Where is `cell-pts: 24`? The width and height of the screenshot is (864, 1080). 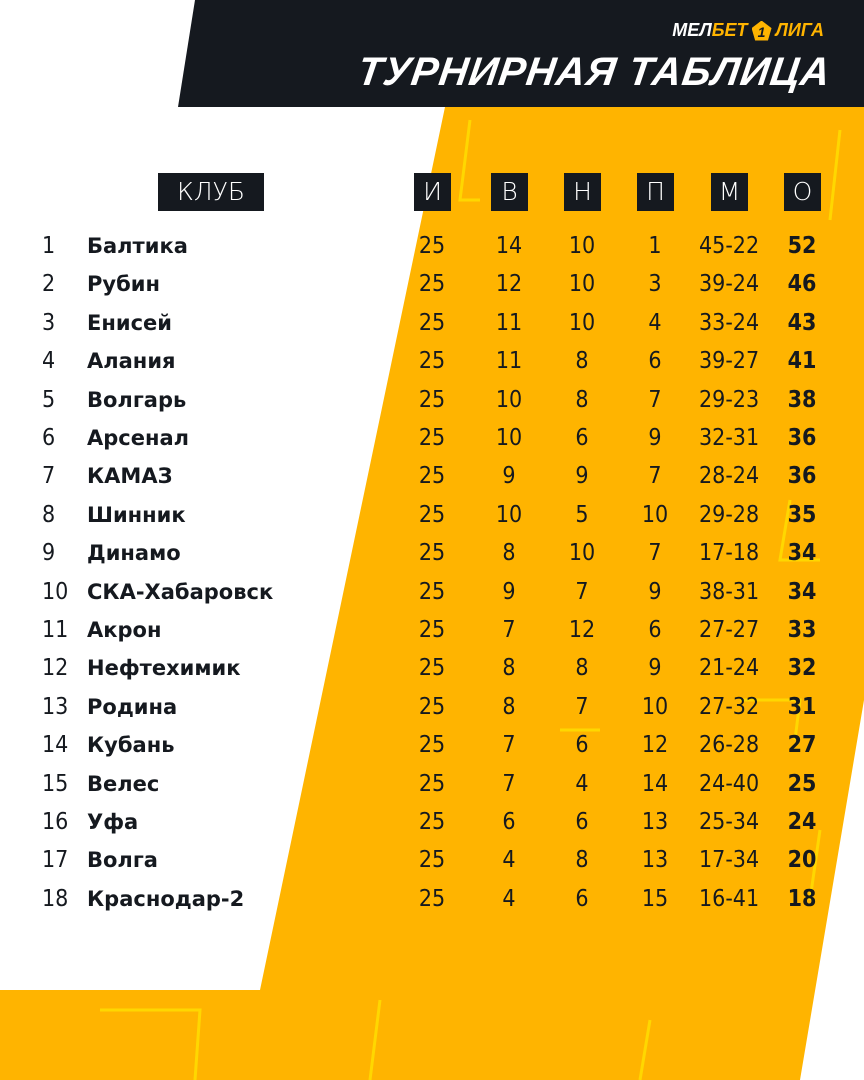
cell-pts: 24 is located at coordinates (802, 822).